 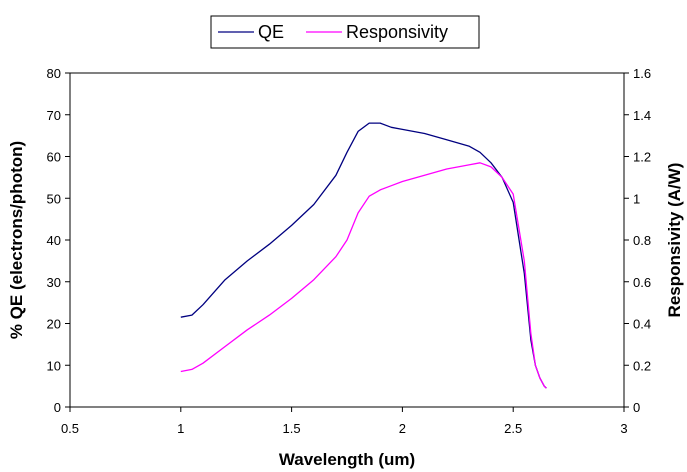 I want to click on y-tick-label: 0, so click(x=57, y=407).